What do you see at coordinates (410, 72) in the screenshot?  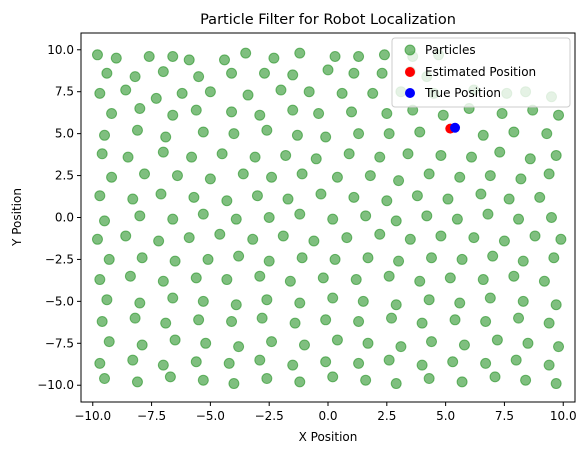 I see `legend-marker-estimated` at bounding box center [410, 72].